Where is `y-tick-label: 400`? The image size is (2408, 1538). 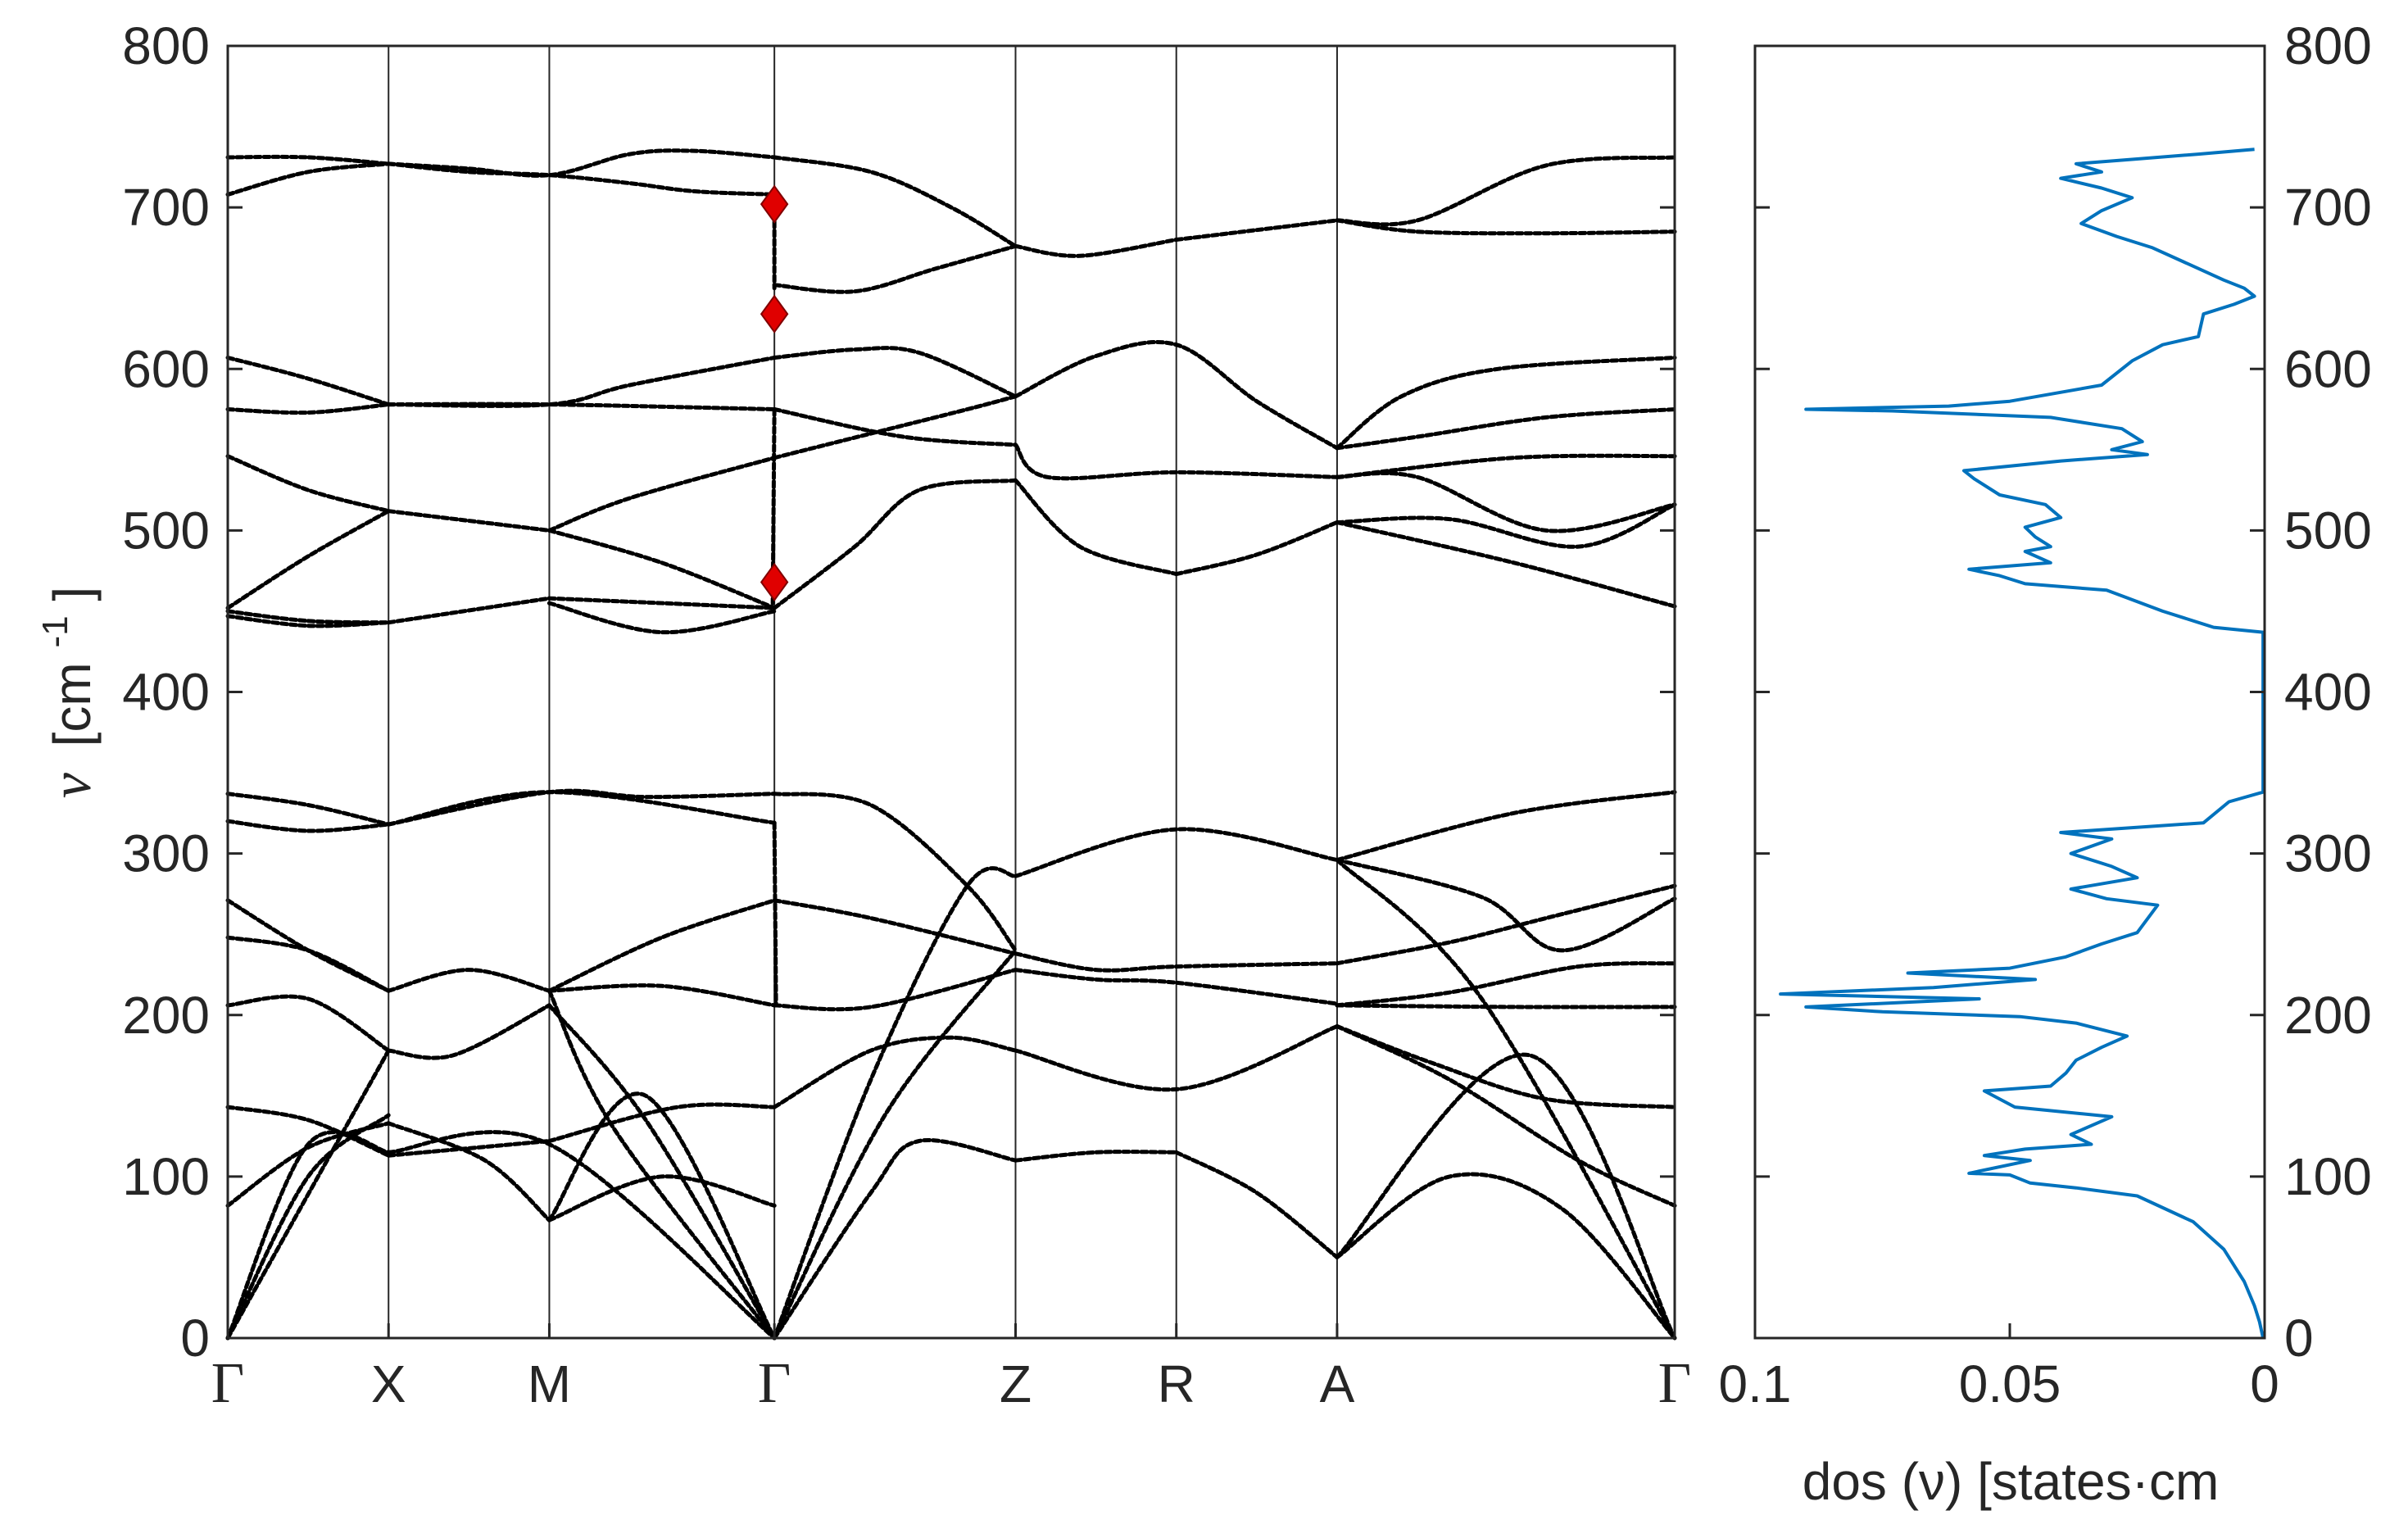 y-tick-label: 400 is located at coordinates (166, 692).